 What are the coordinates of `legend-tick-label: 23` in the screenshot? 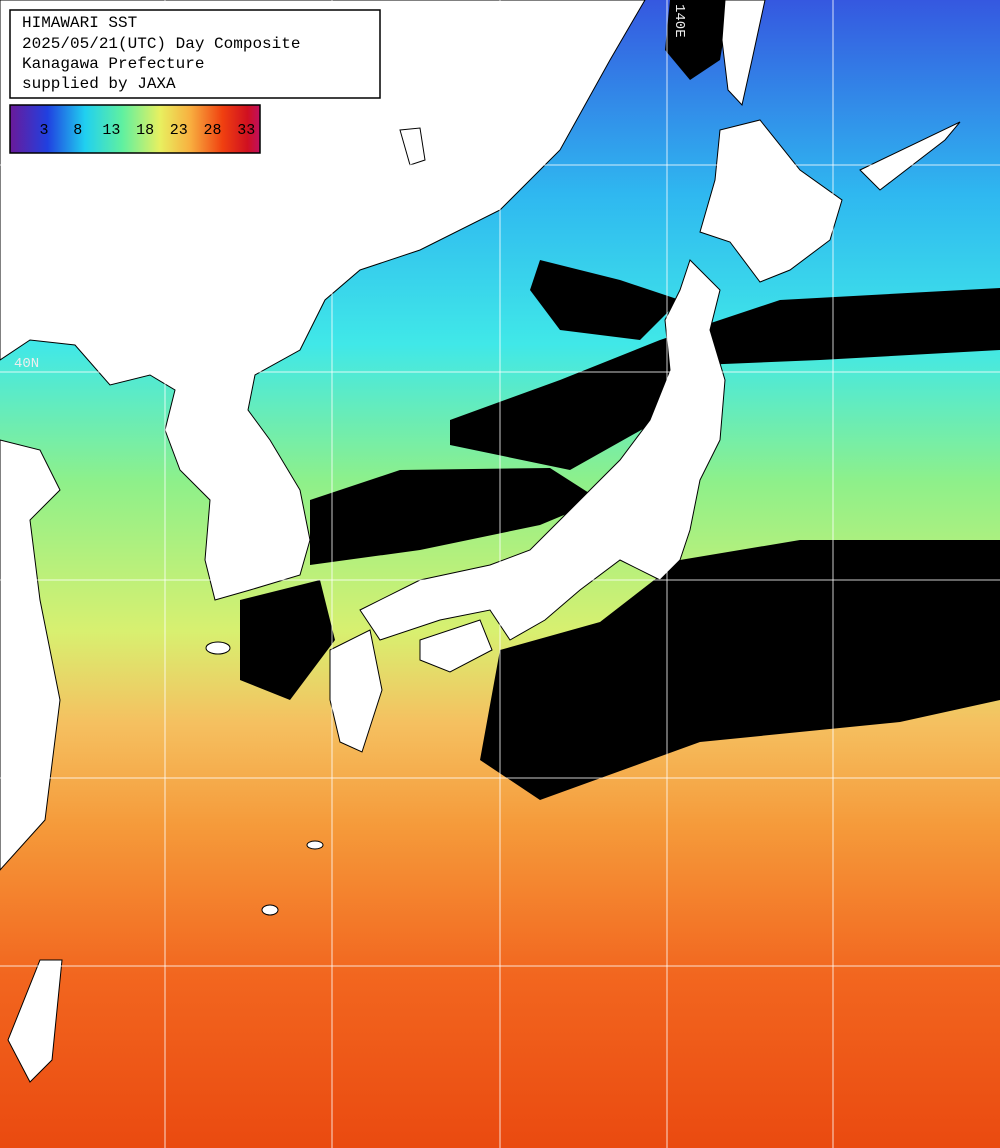 It's located at (179, 130).